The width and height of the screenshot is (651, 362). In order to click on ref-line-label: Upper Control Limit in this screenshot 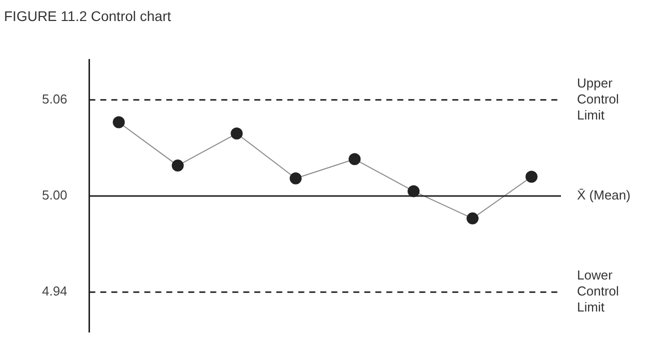, I will do `click(598, 98)`.